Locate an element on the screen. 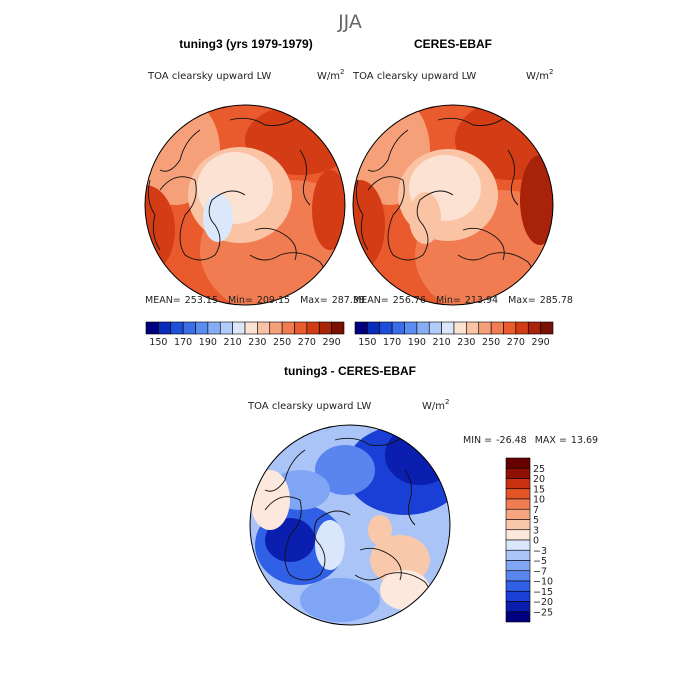  colorbar-model-tick-label: 290 is located at coordinates (332, 342).